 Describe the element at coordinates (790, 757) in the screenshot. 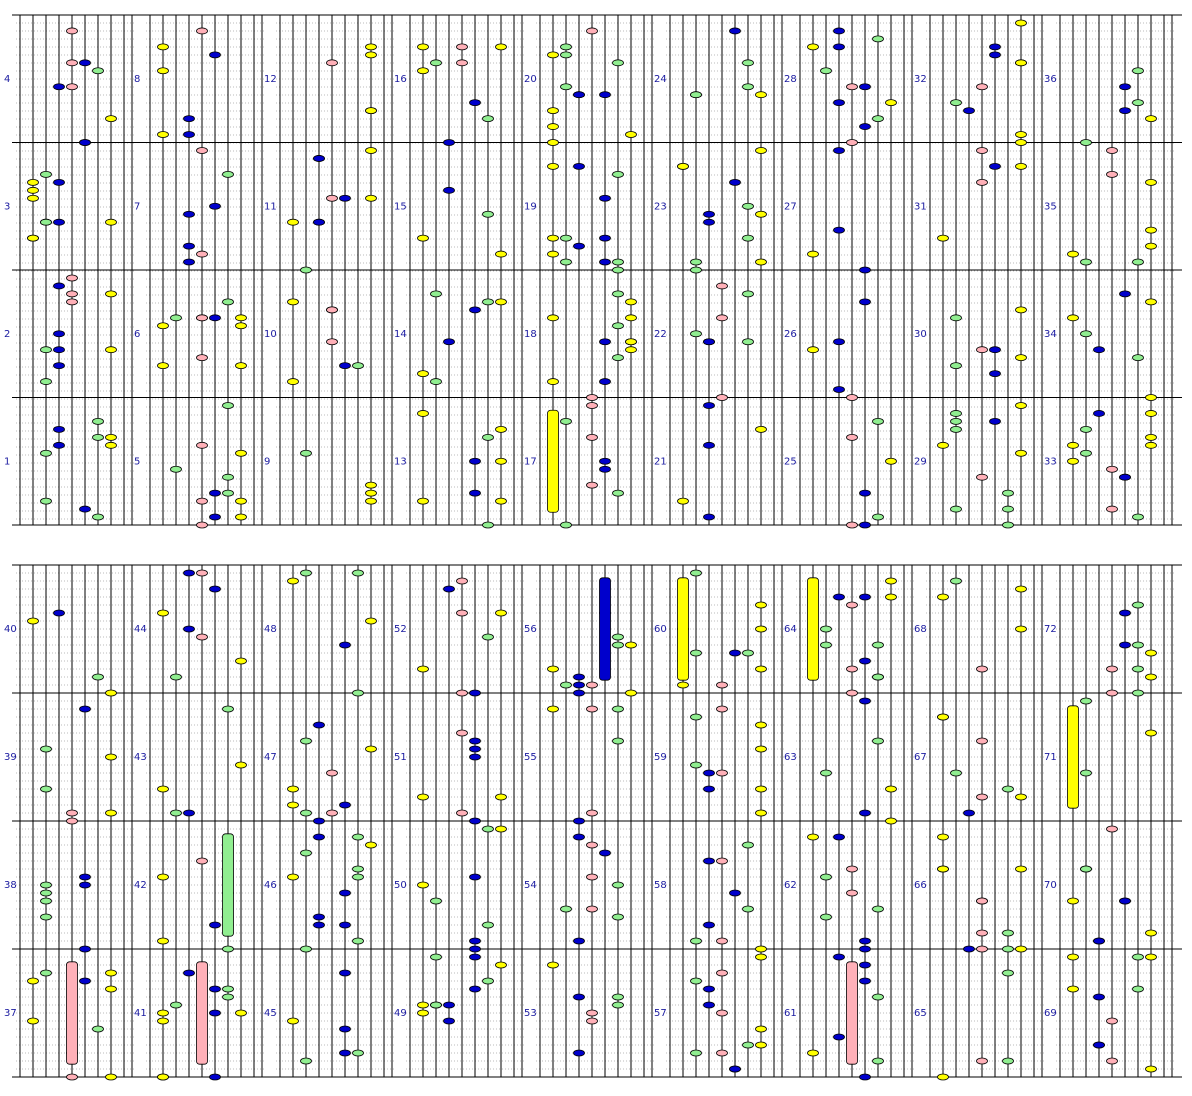

I see `measure-number: 63` at that location.